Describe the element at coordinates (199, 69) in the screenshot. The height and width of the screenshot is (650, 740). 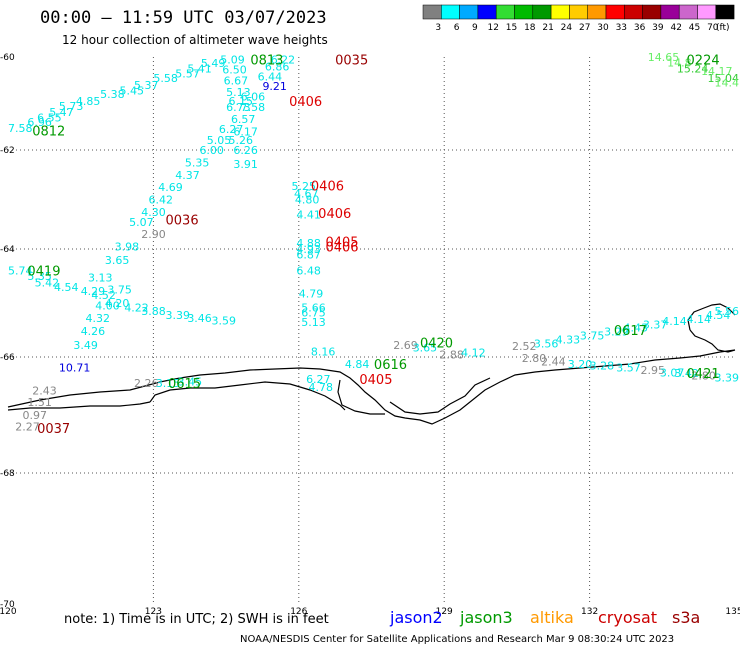
I see `wave-height-label: 5.41` at that location.